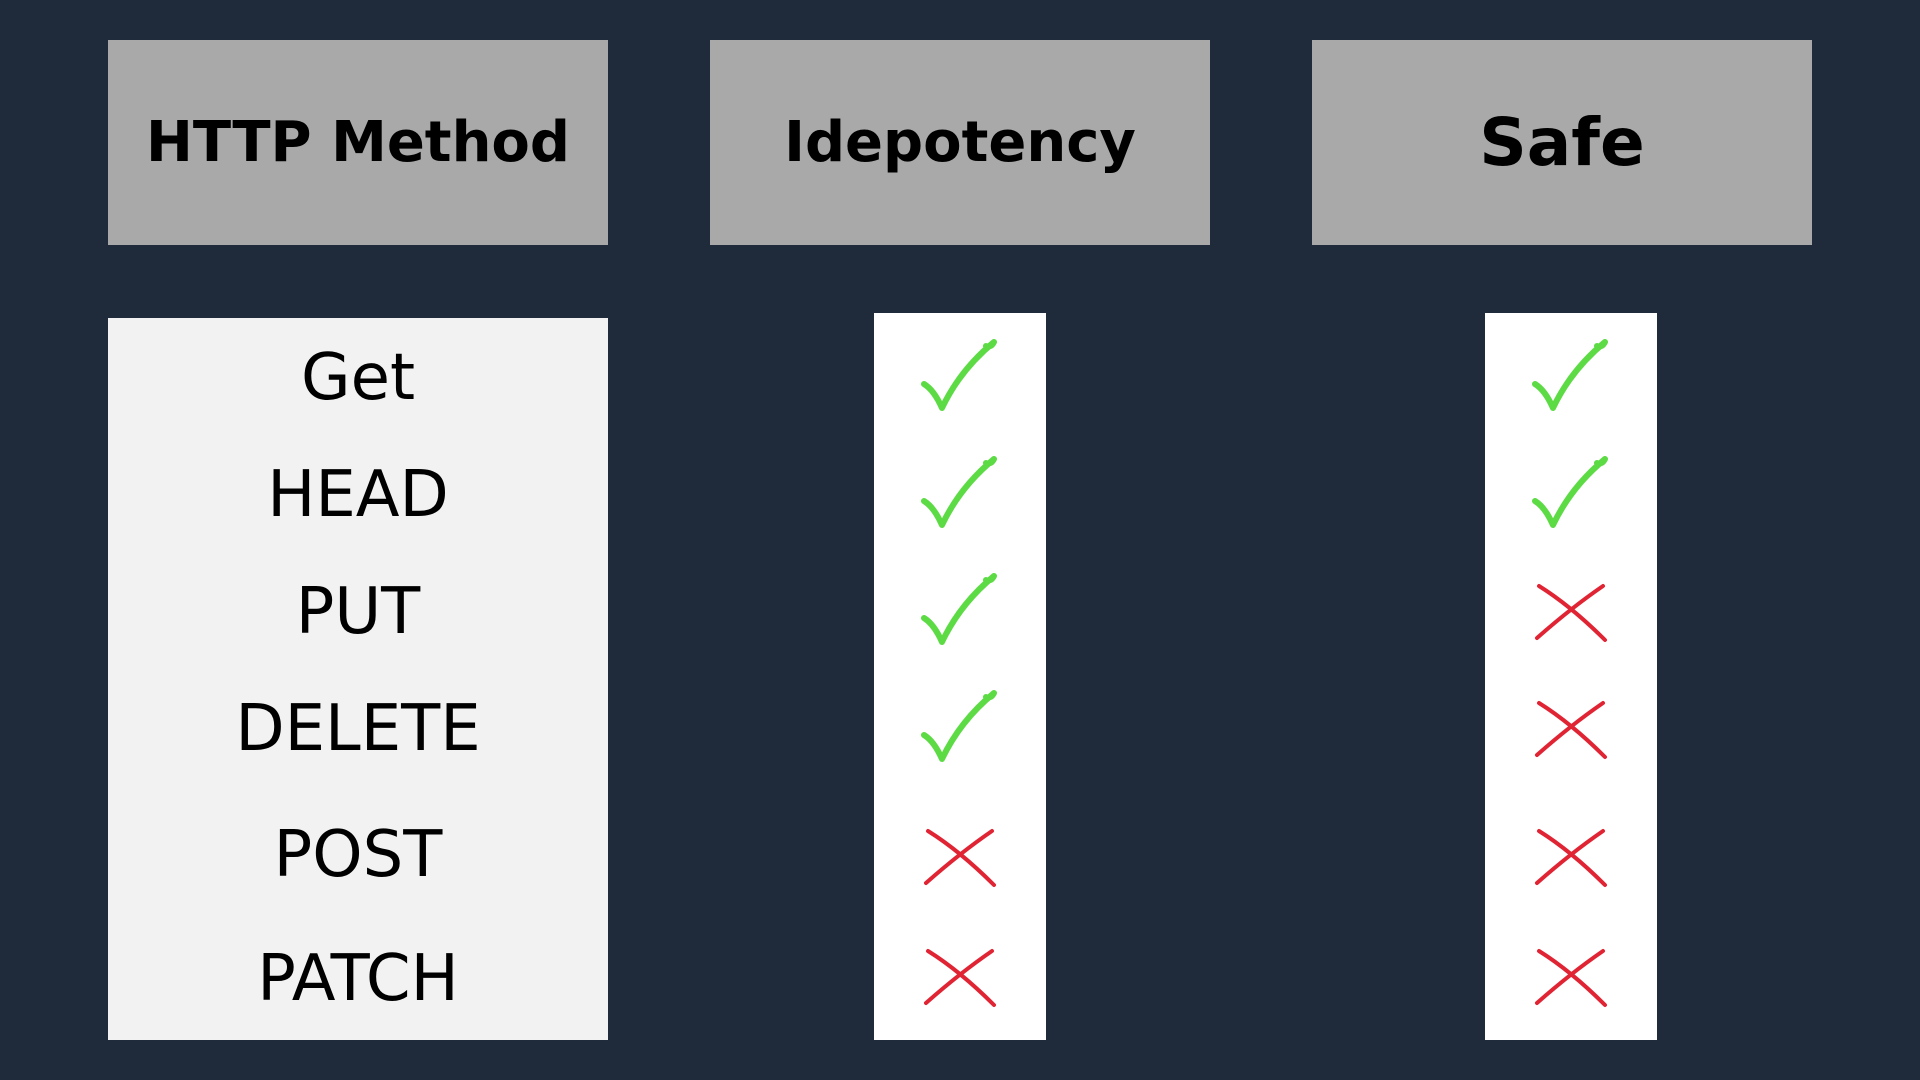 Image resolution: width=1920 pixels, height=1080 pixels. What do you see at coordinates (358, 495) in the screenshot?
I see `method-label-head: HEAD` at bounding box center [358, 495].